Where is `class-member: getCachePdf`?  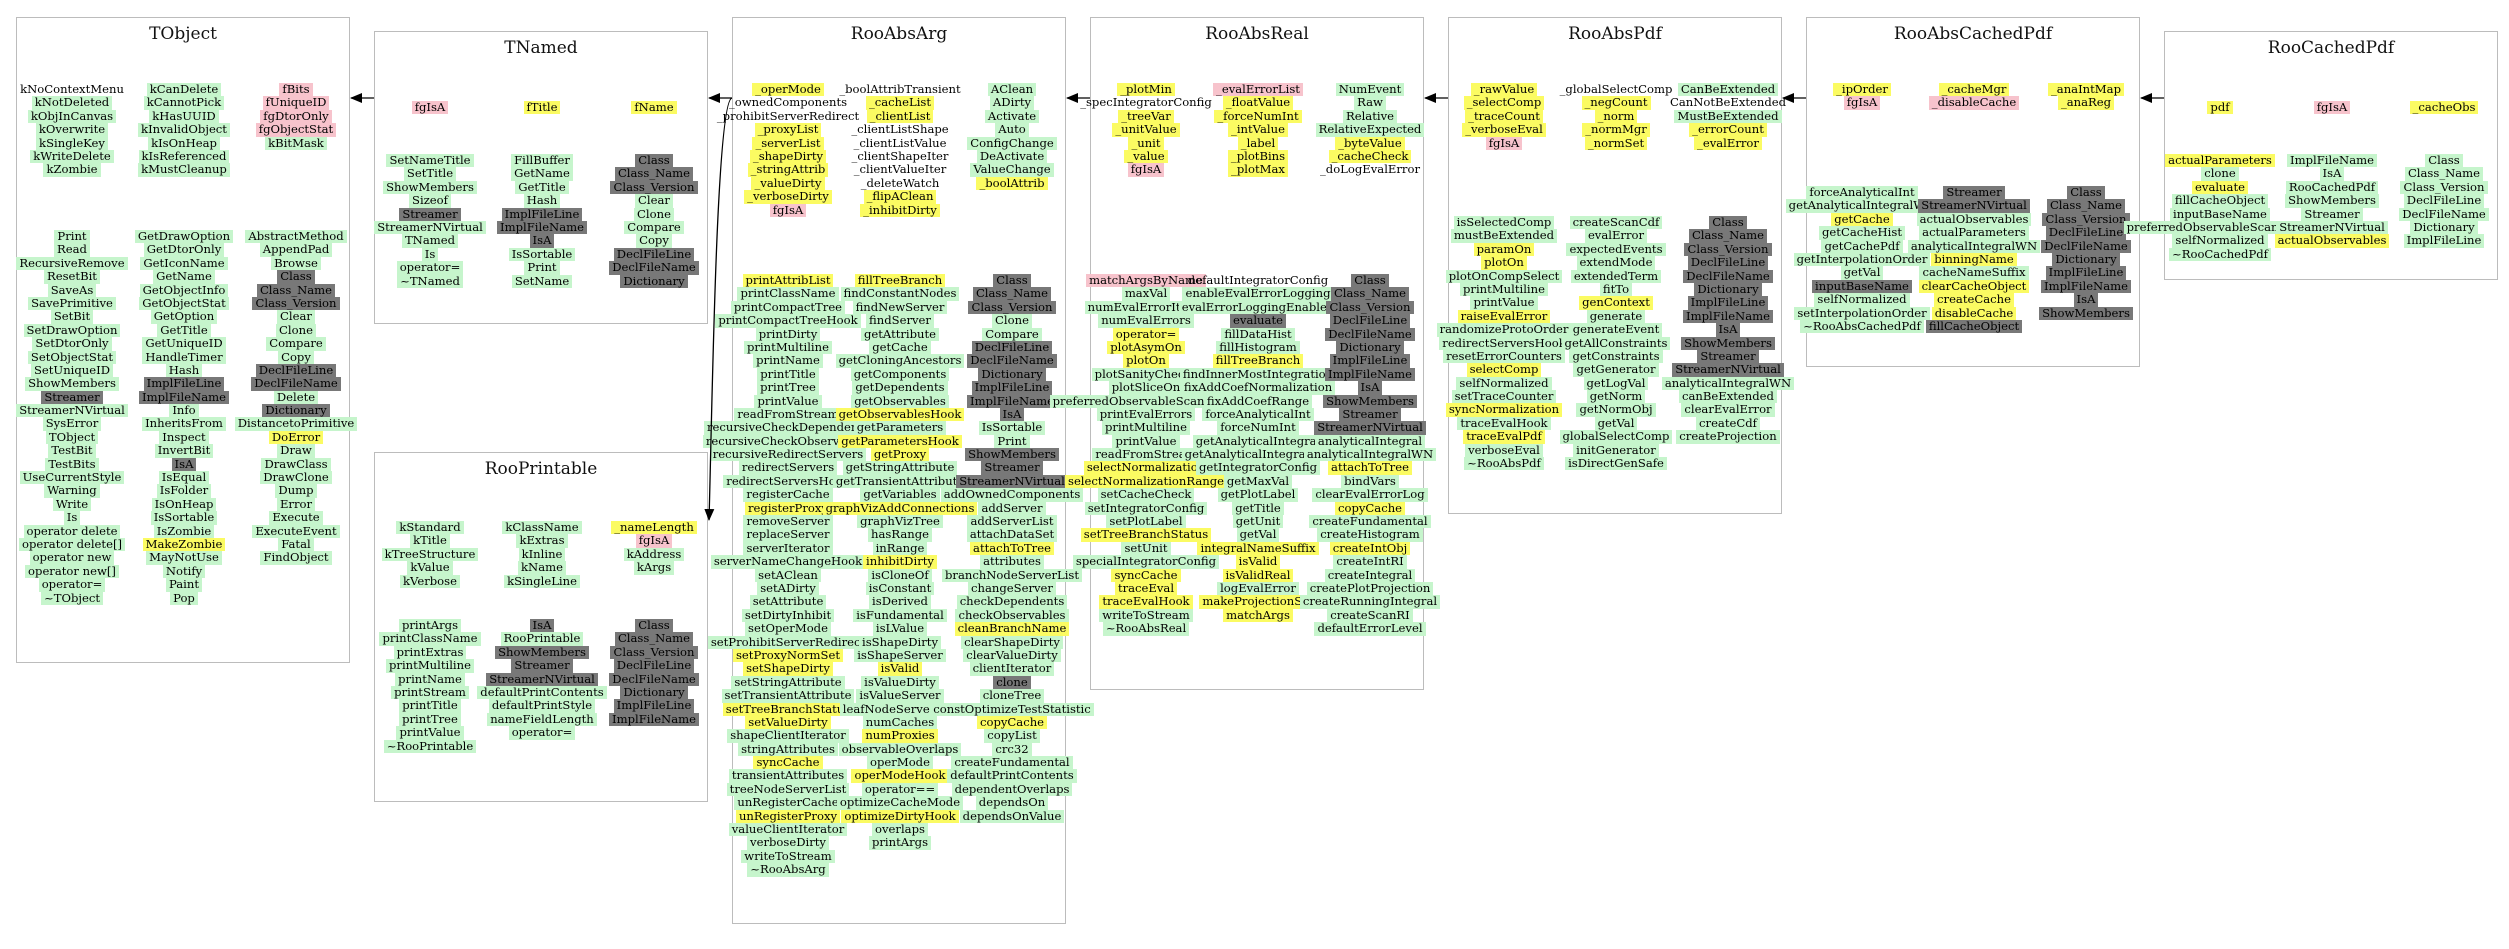
class-member: getCachePdf is located at coordinates (1862, 246).